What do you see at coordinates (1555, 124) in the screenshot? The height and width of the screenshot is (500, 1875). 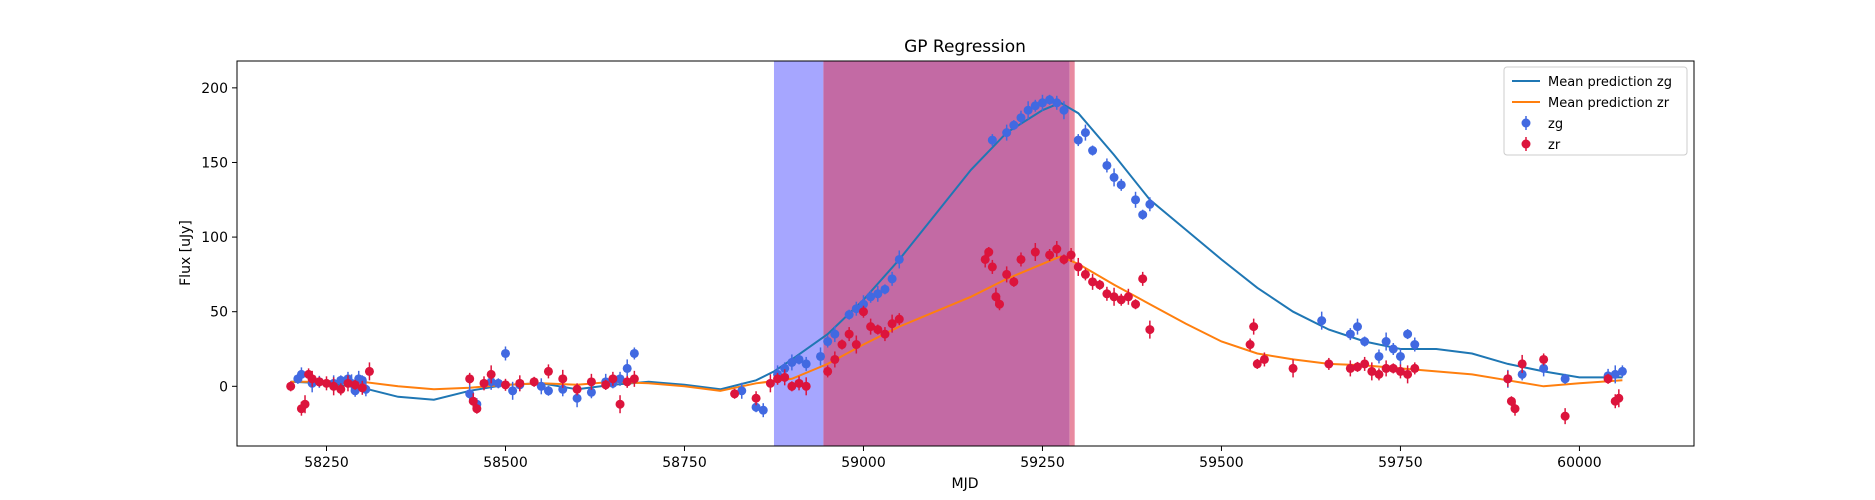 I see `legend-label: zg` at bounding box center [1555, 124].